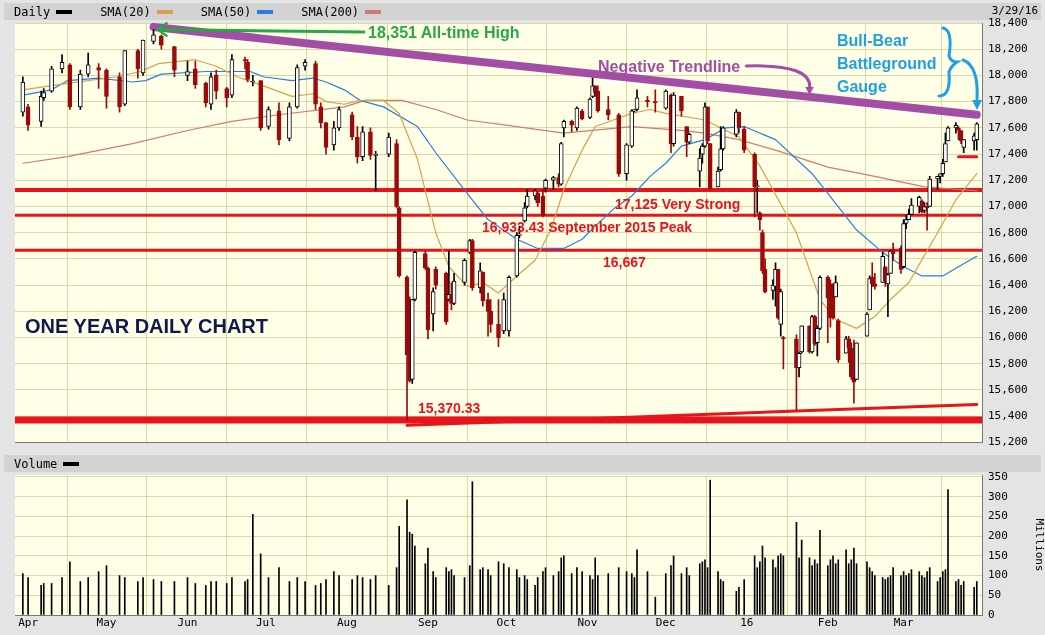  I want to click on y-tick-label: 17,600, so click(1008, 127).